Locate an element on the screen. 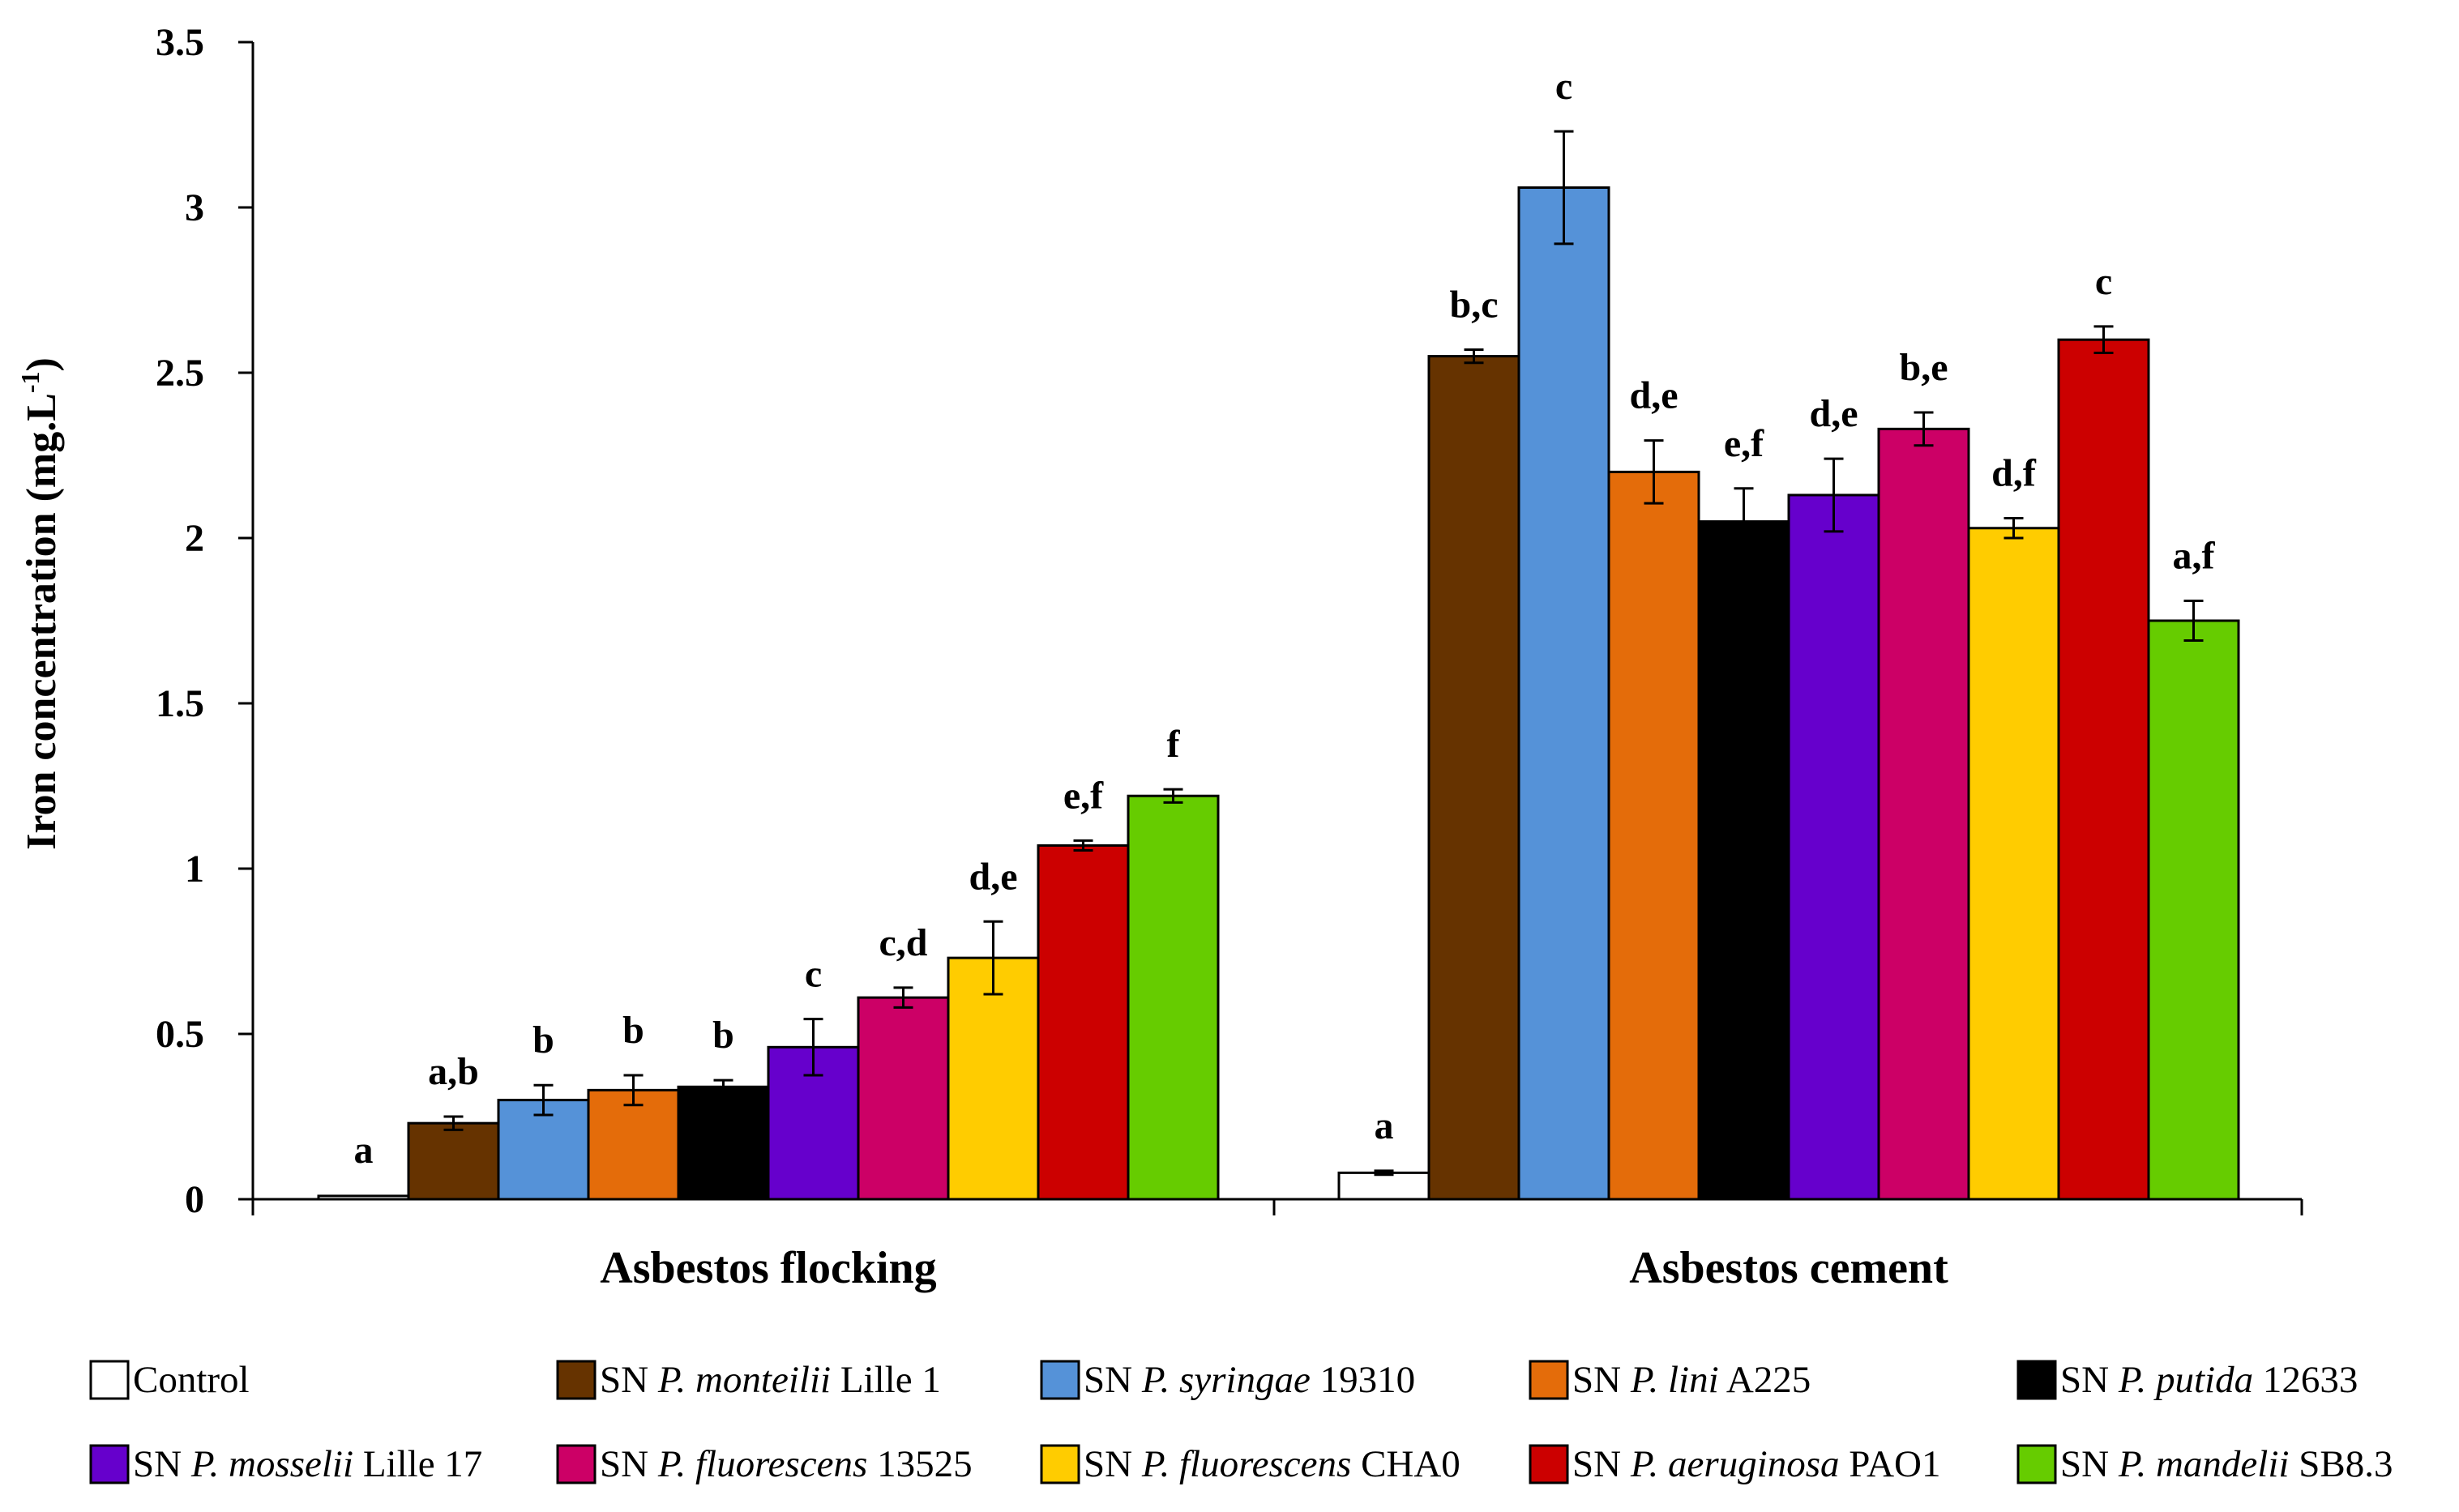  y-tick-label: 2.5 is located at coordinates (180, 374).